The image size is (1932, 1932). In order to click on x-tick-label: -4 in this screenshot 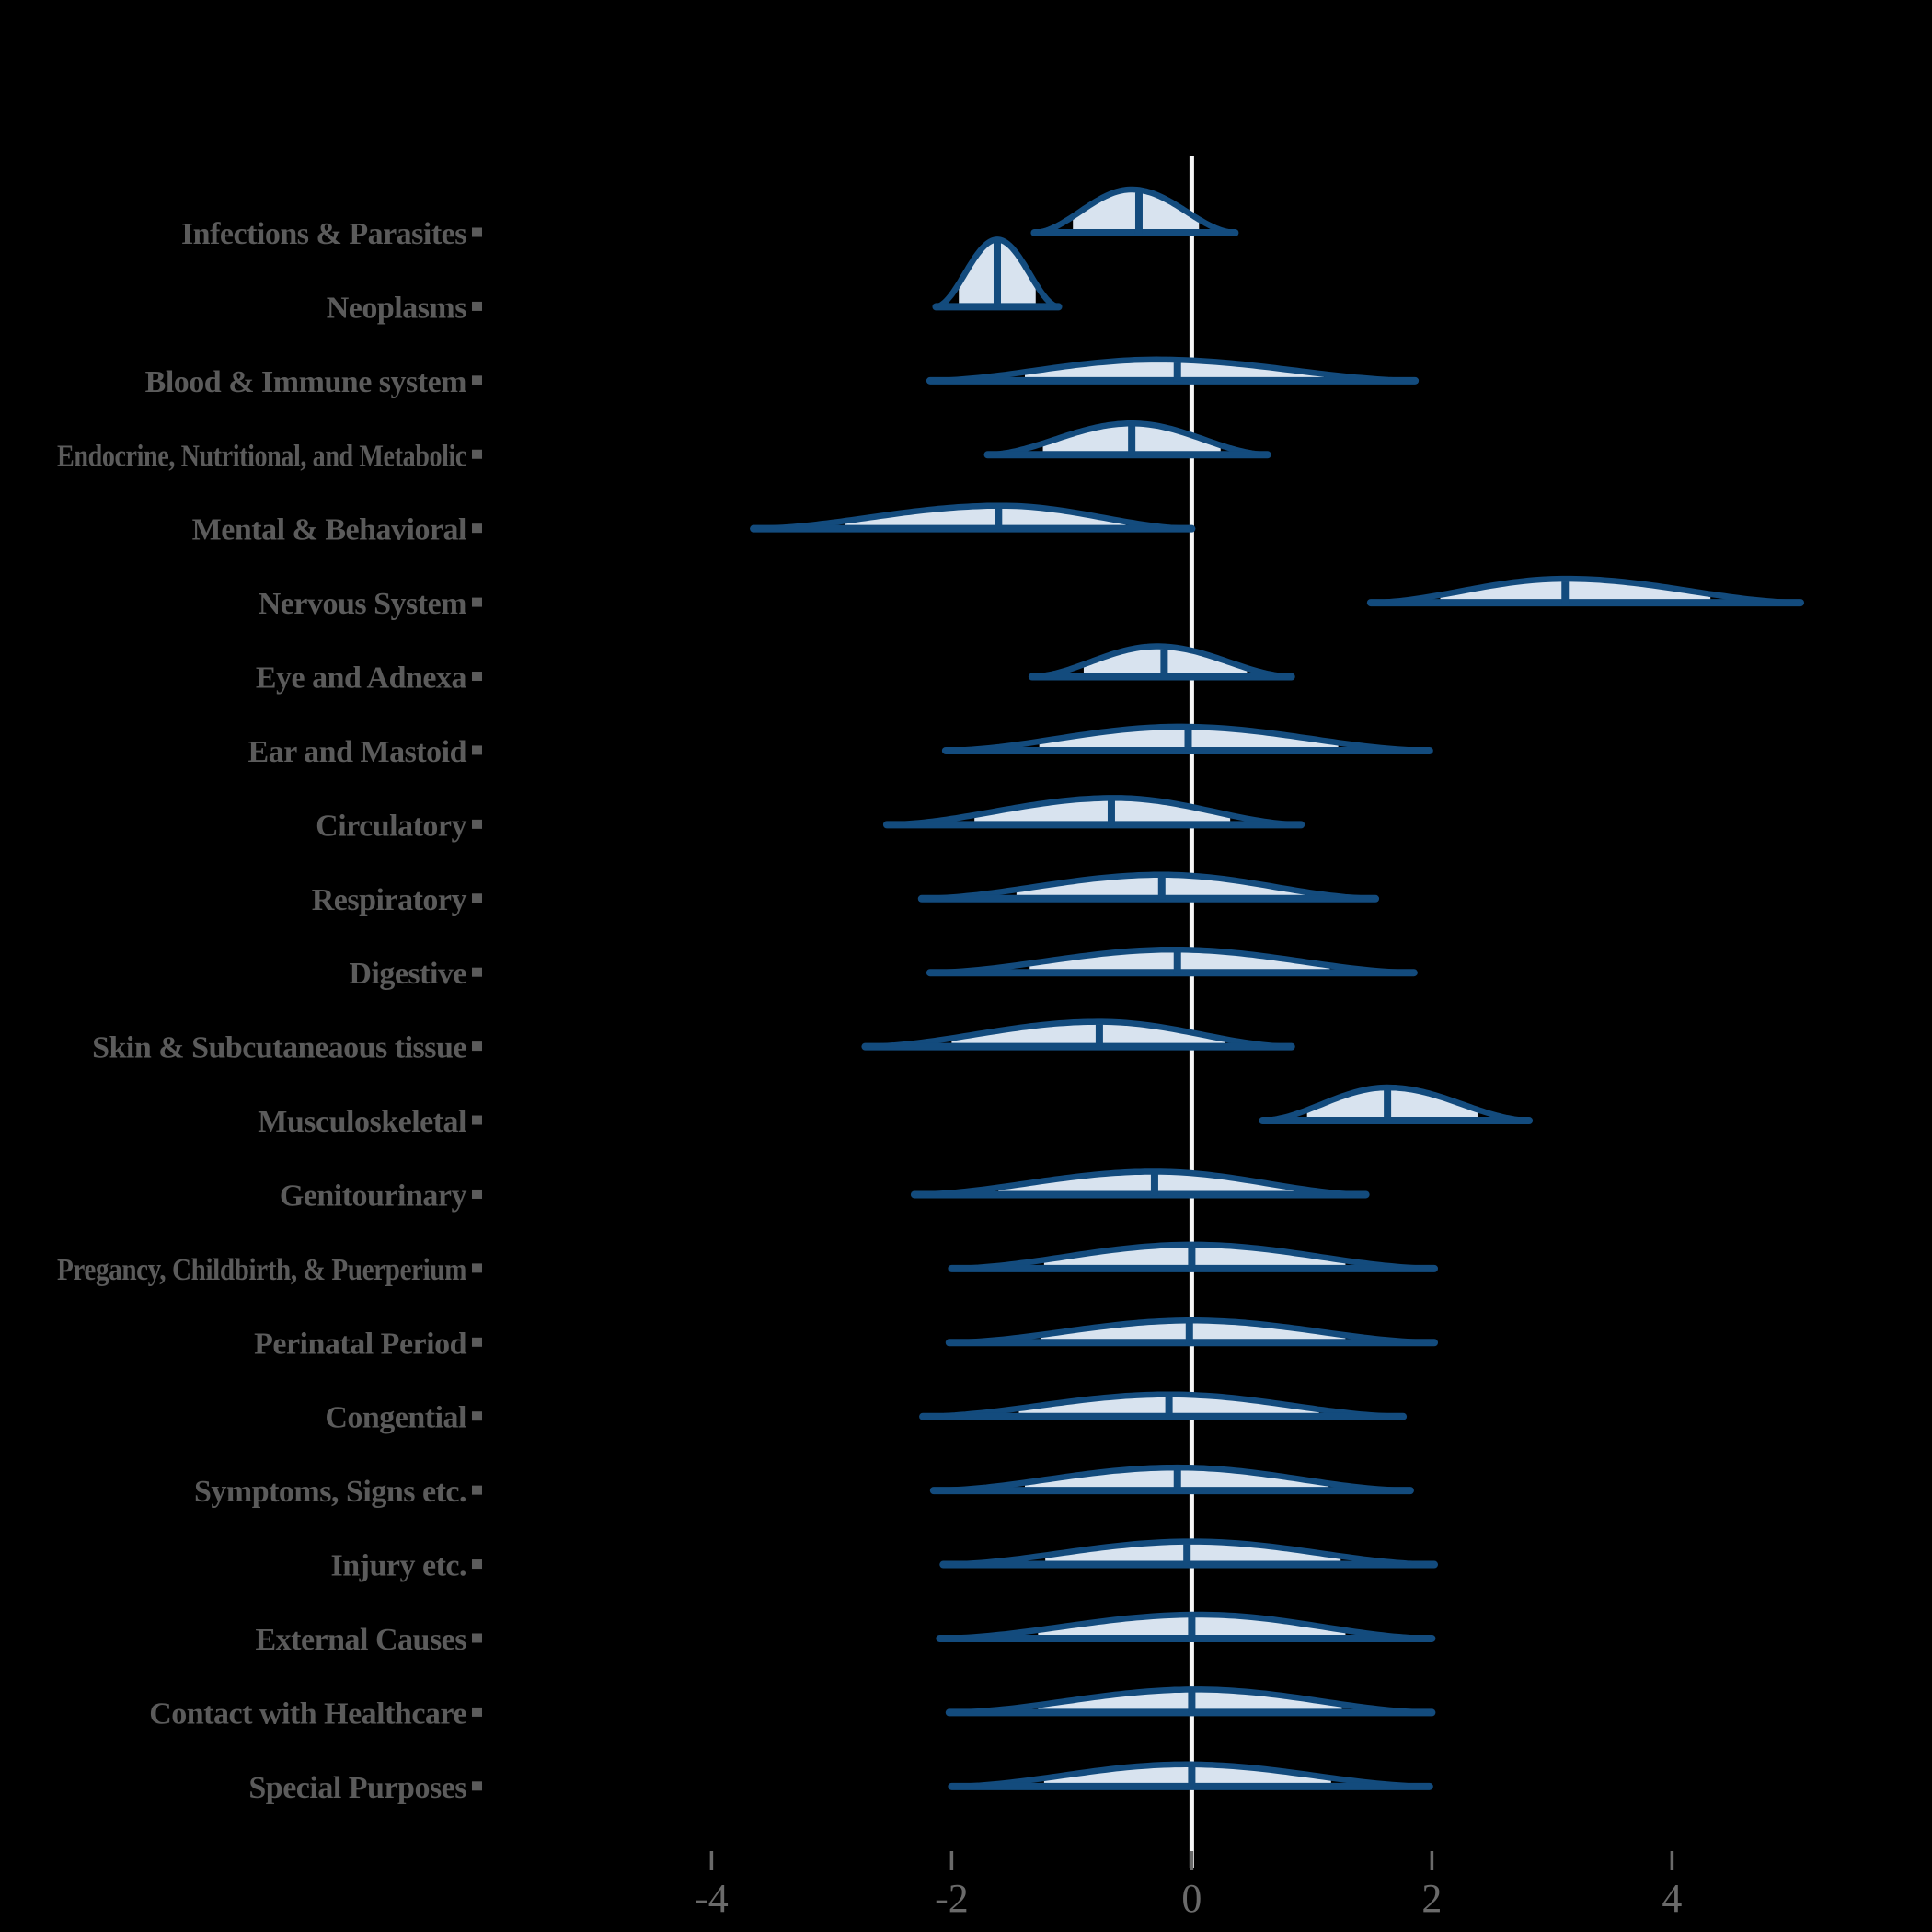, I will do `click(712, 1898)`.